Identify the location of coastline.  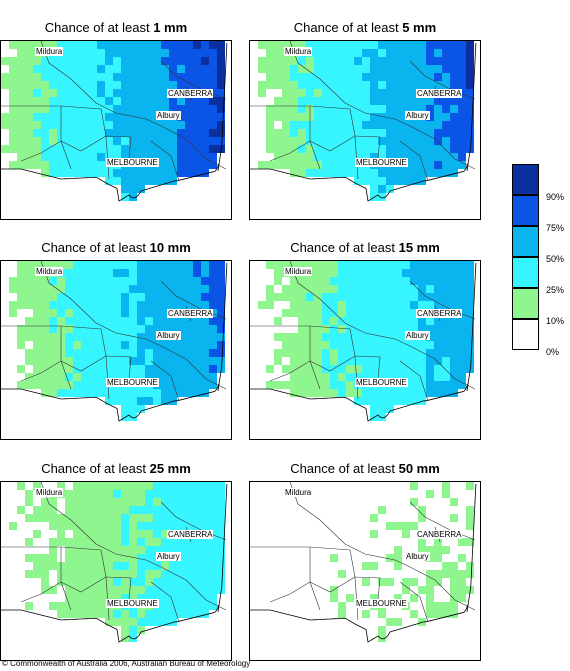
(363, 563).